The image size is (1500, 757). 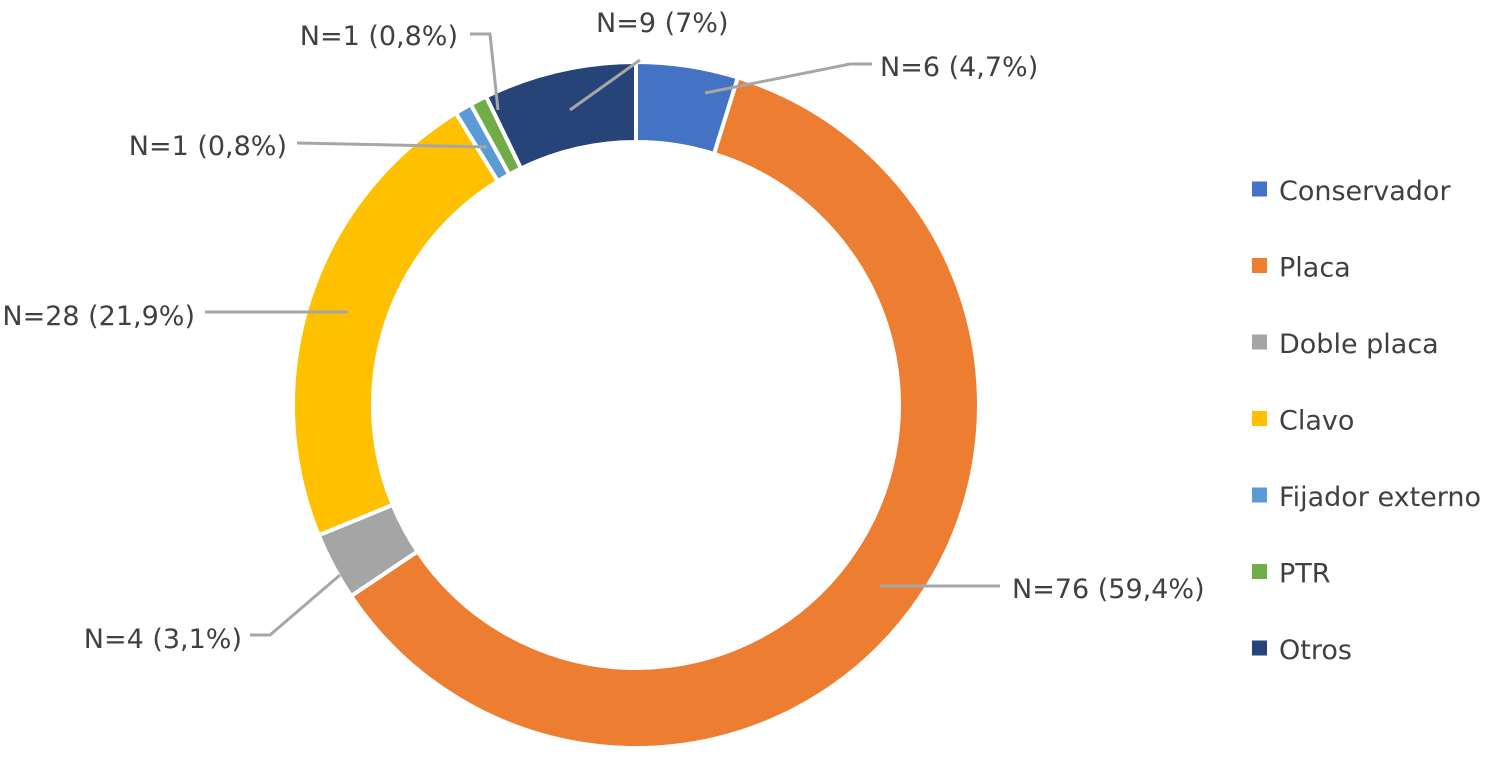 I want to click on data-label-otros: N=9 (7%), so click(x=662, y=23).